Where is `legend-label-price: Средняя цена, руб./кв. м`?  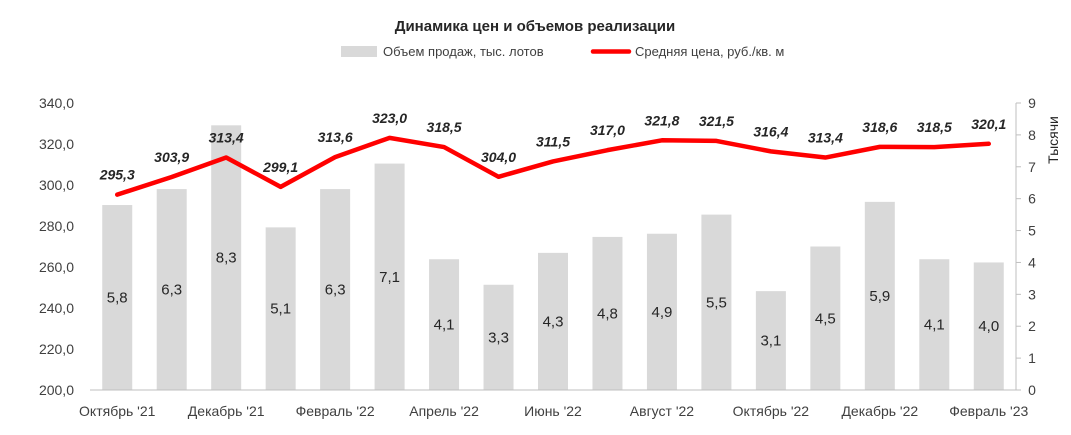 legend-label-price: Средняя цена, руб./кв. м is located at coordinates (709, 51).